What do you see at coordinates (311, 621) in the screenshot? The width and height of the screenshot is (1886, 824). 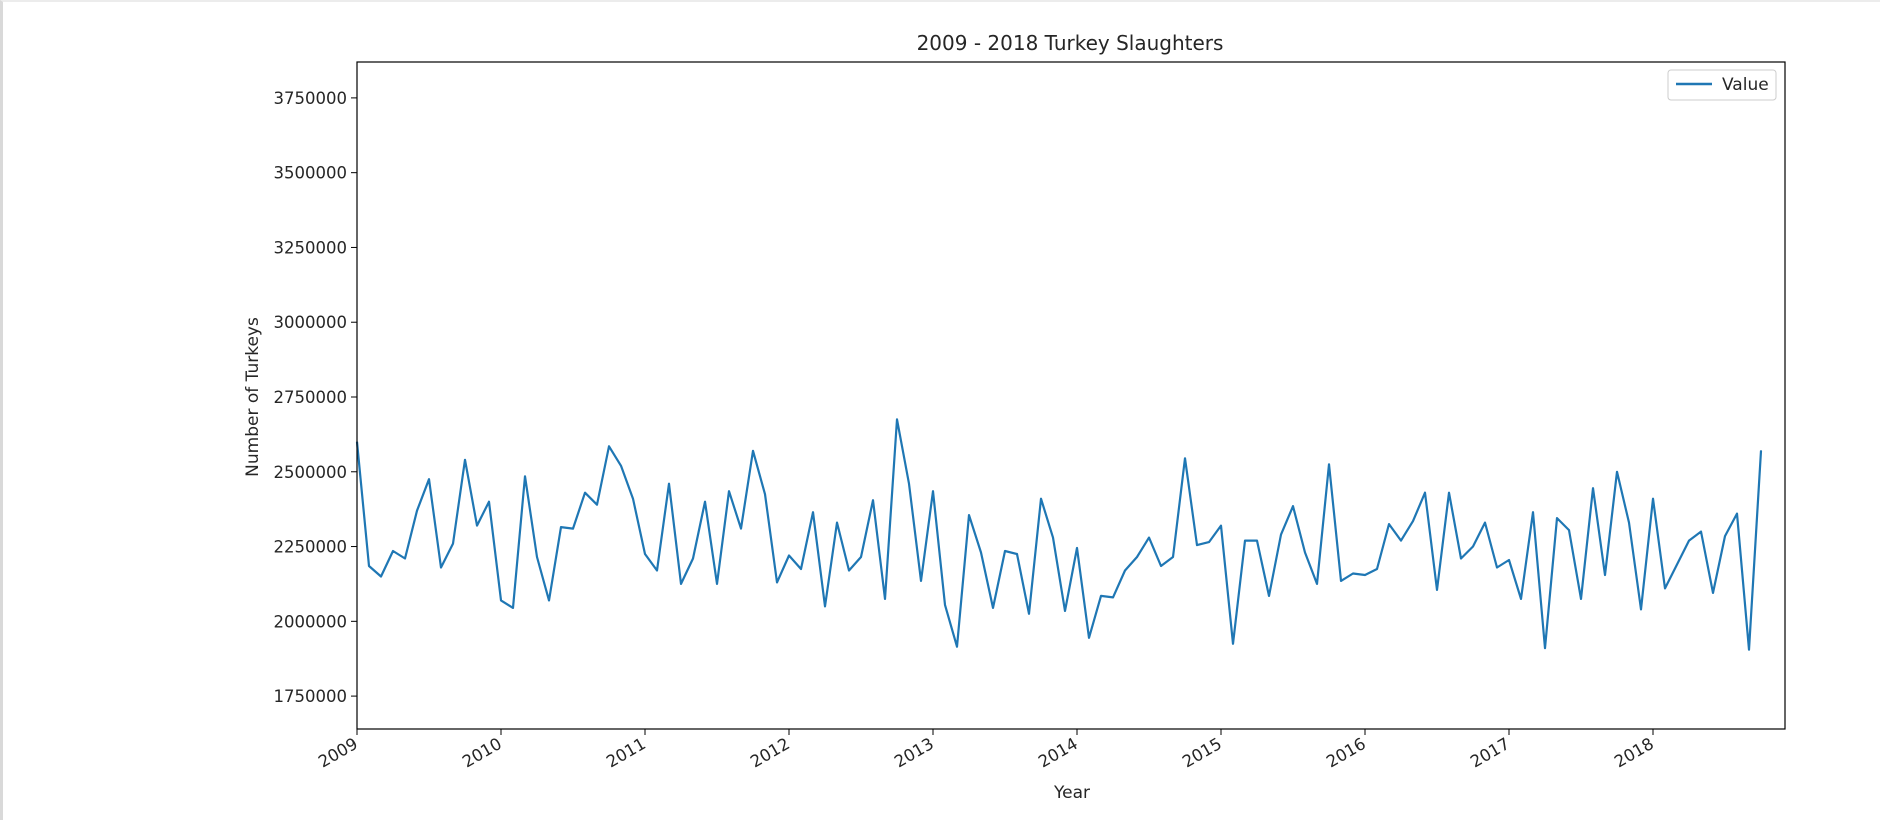 I see `y-tick-label: 2000000` at bounding box center [311, 621].